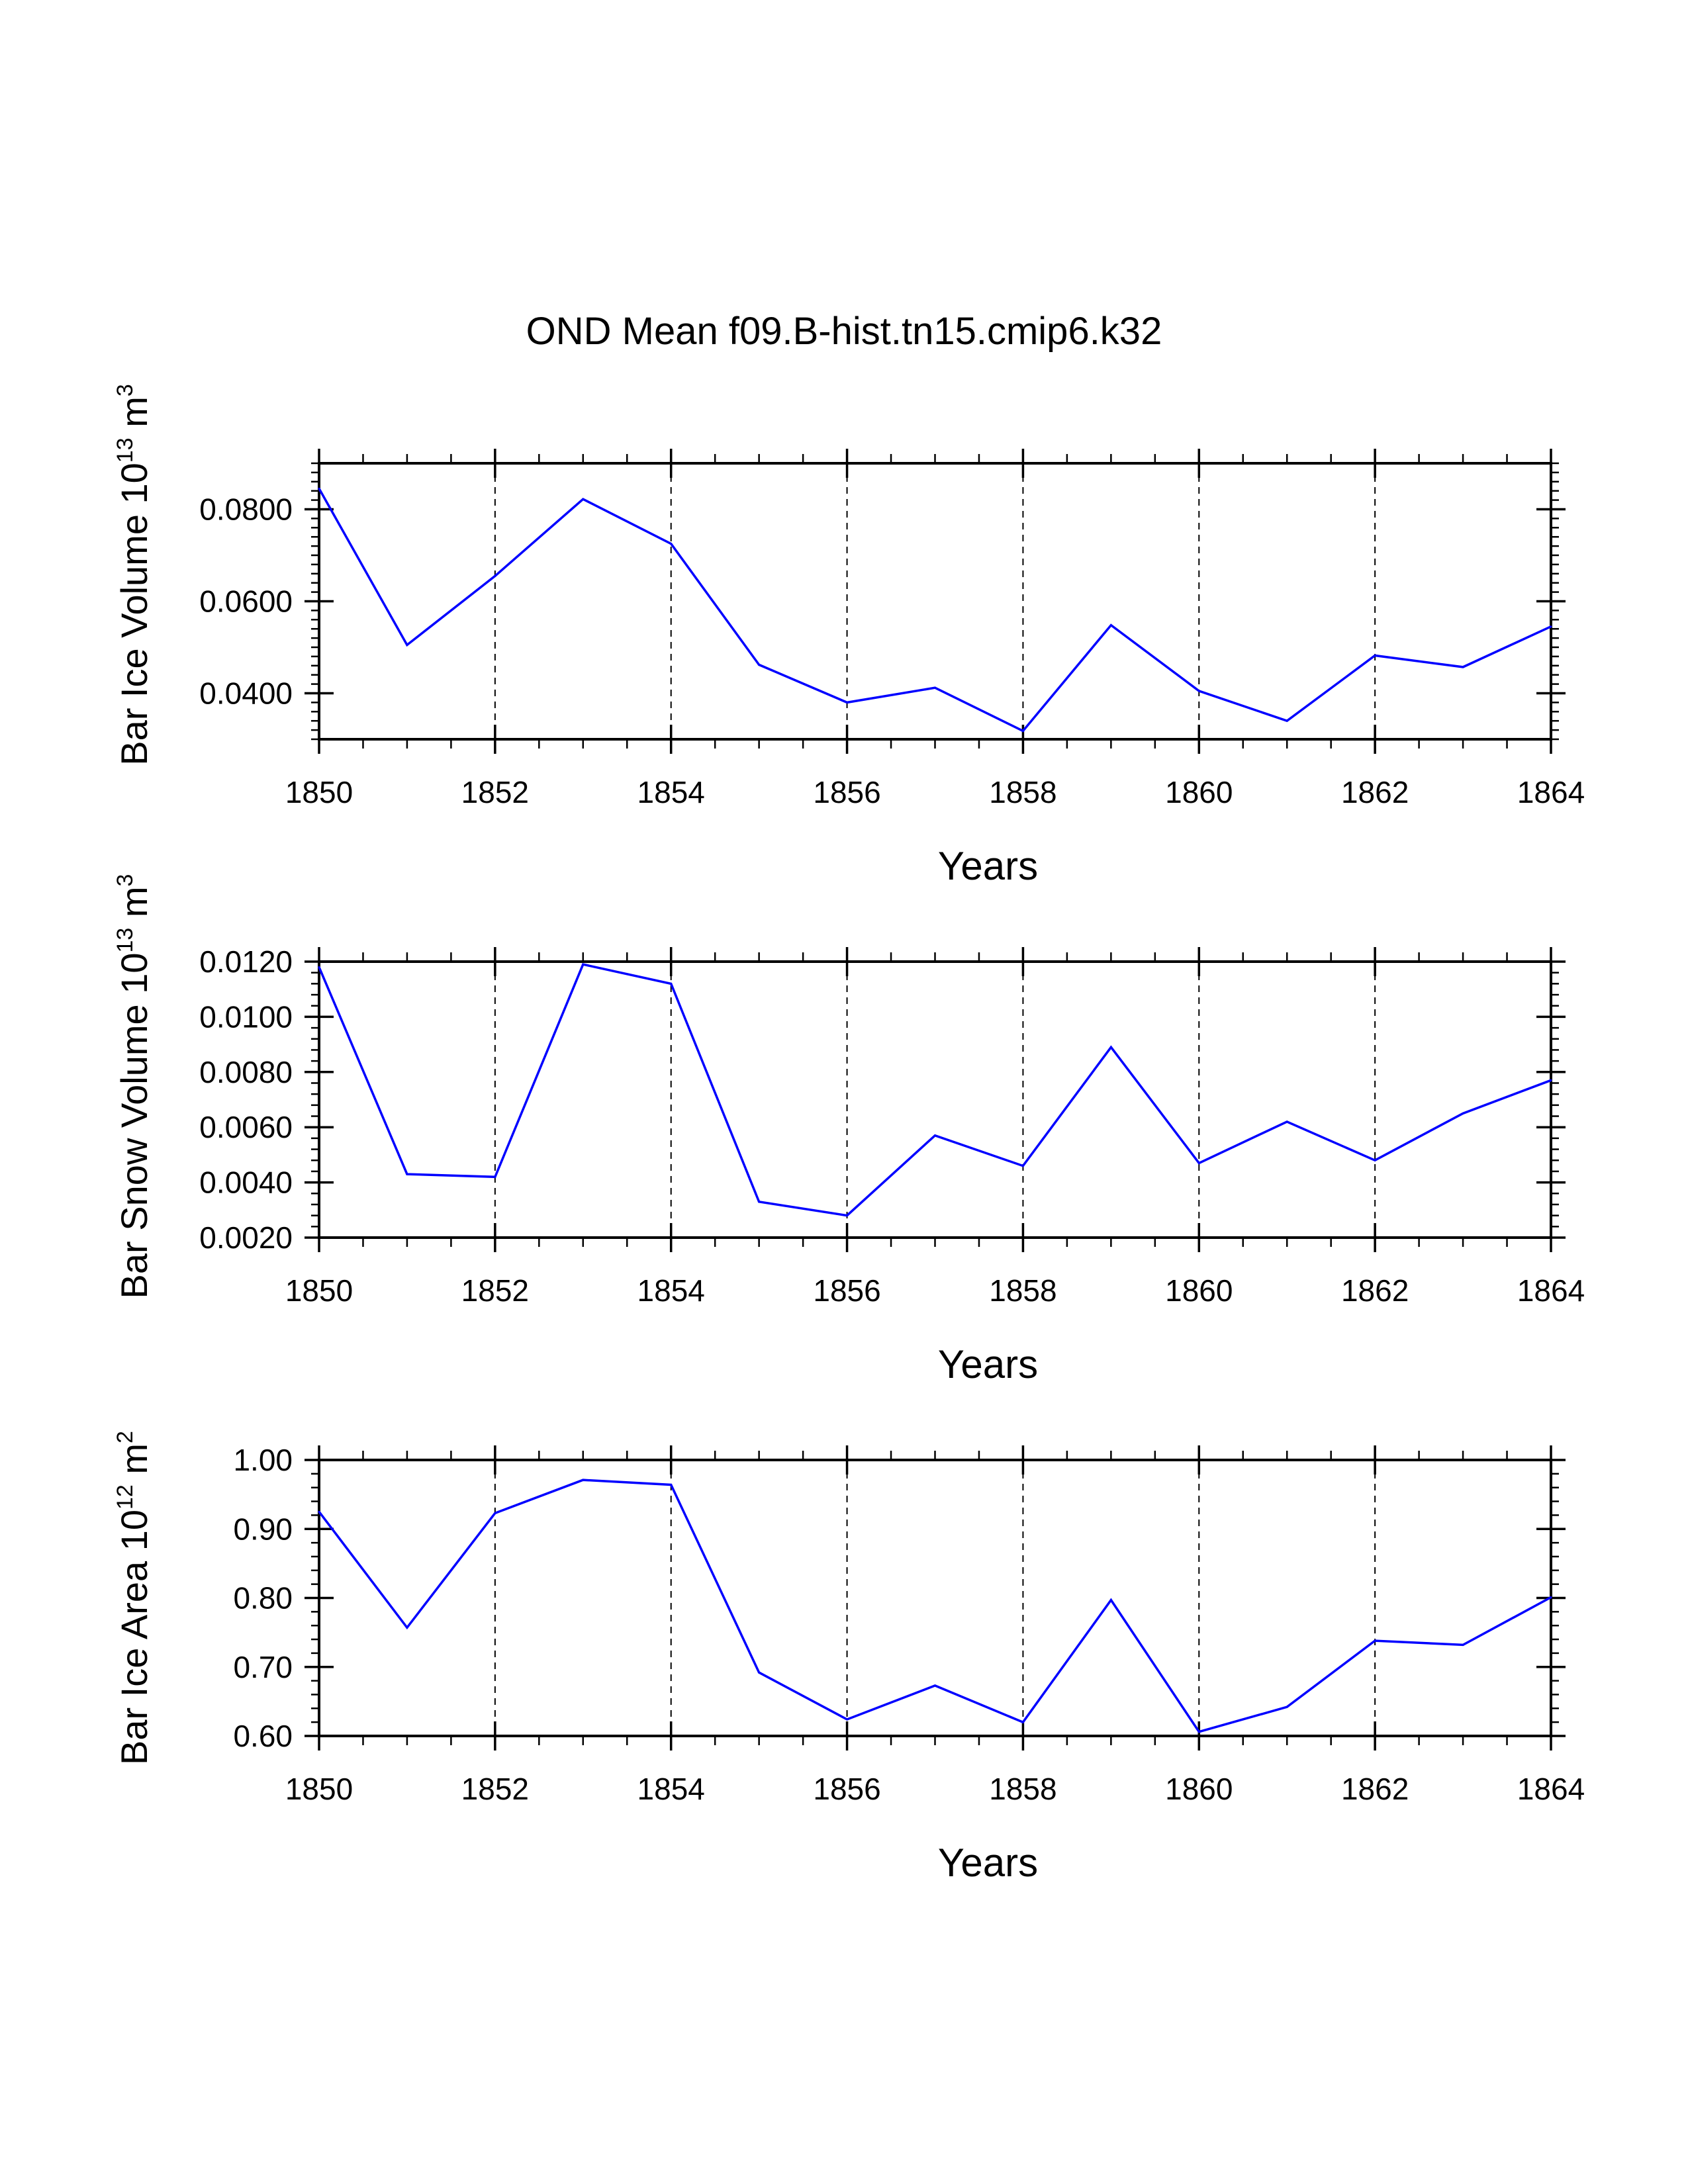 The image size is (1688, 2184). Describe the element at coordinates (935, 1789) in the screenshot. I see `panel-ice-area-xtick-labels: 1850 1852 1854 1856 1858 1860 1862 1864` at that location.